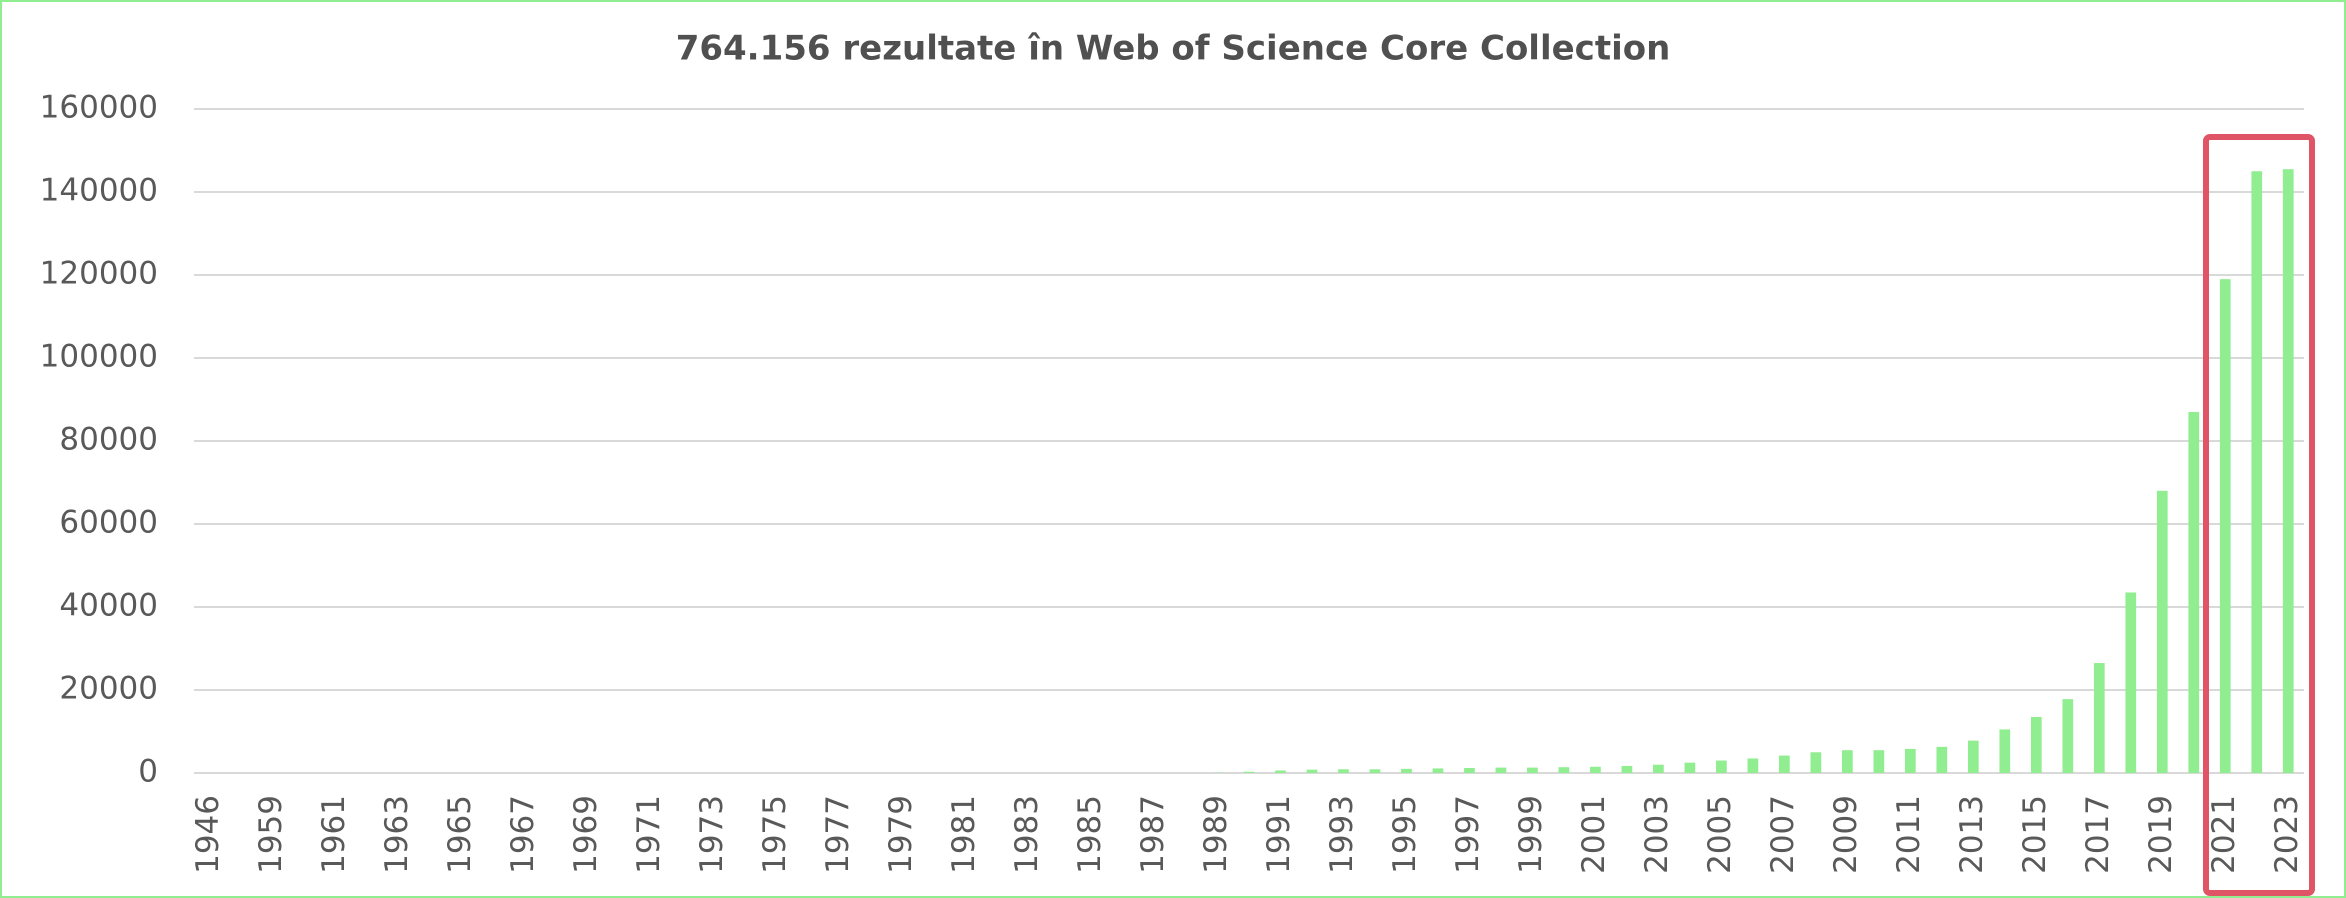 The image size is (2346, 898). Describe the element at coordinates (108, 689) in the screenshot. I see `y-tick-label: 20000` at that location.